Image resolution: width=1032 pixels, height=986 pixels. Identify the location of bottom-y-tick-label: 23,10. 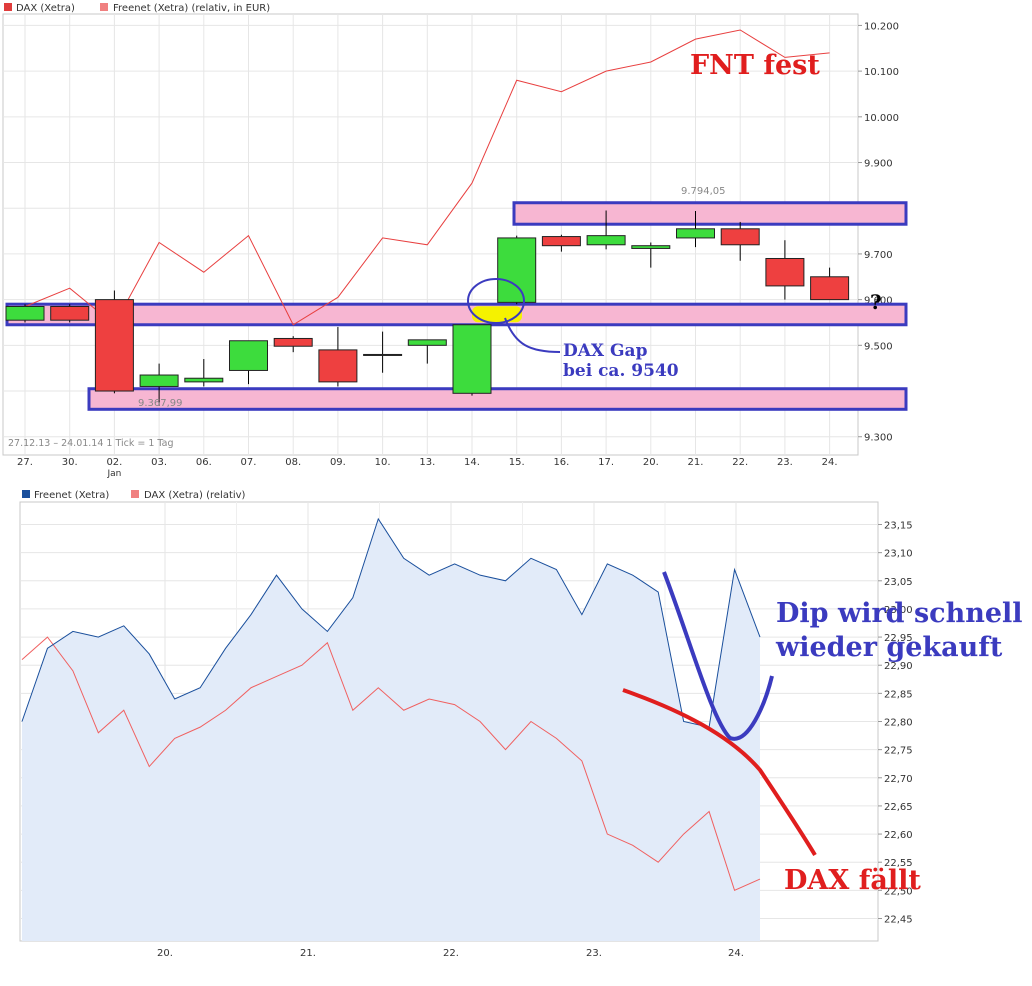
(898, 554).